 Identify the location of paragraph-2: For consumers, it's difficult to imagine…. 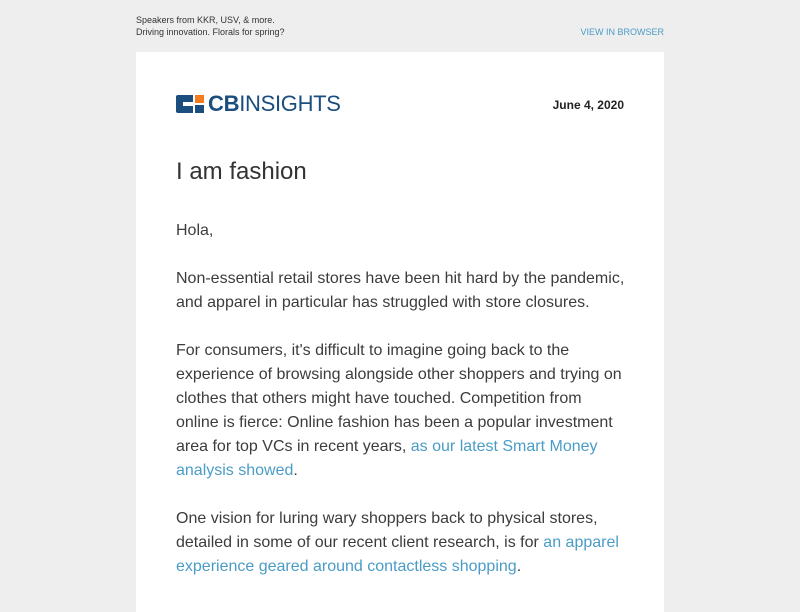
(399, 410).